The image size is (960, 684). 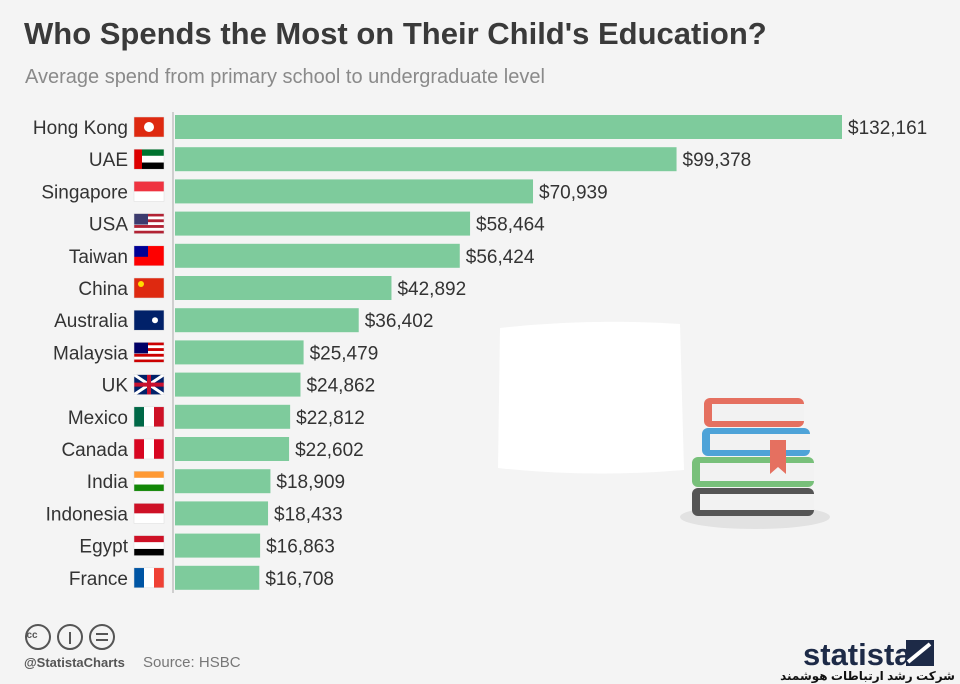 I want to click on brand-icon-detail, so click(x=919, y=653).